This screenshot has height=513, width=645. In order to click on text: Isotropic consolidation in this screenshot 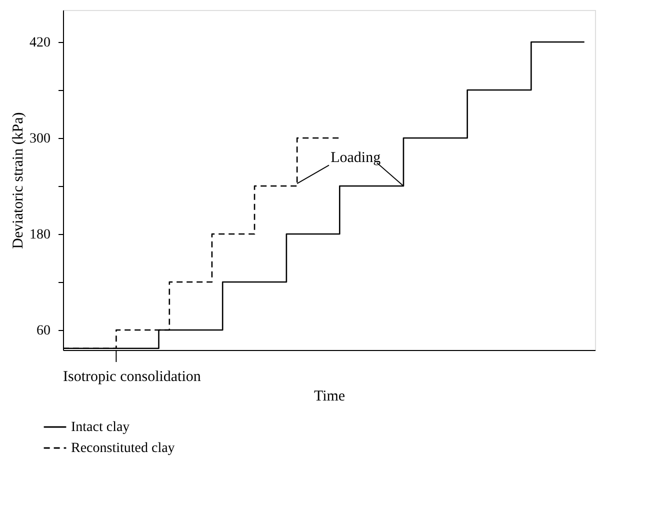, I will do `click(132, 377)`.